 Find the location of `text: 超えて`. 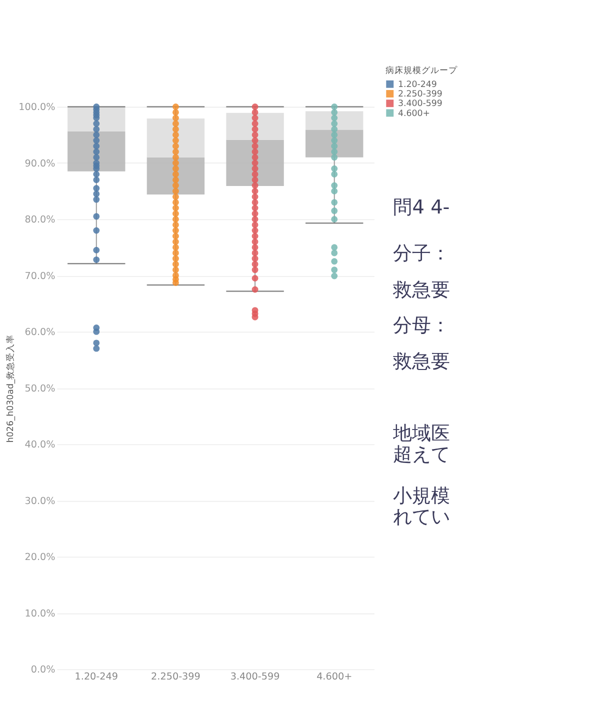

text: 超えて is located at coordinates (421, 454).